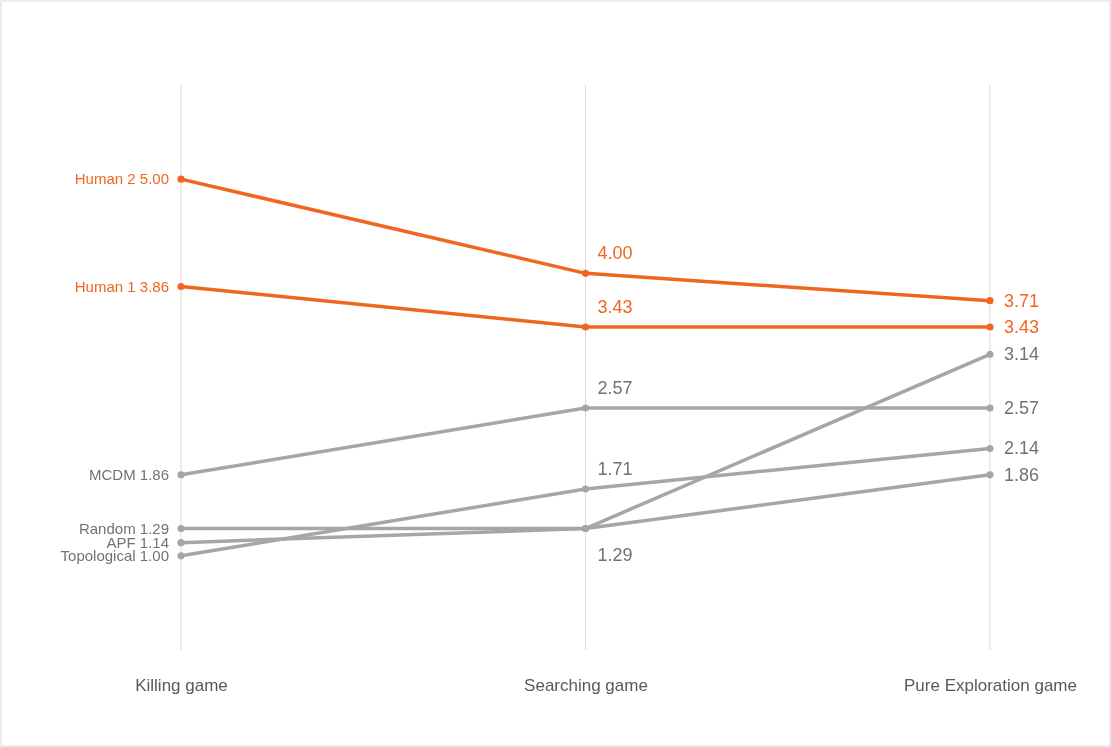 The width and height of the screenshot is (1111, 747). What do you see at coordinates (1022, 474) in the screenshot?
I see `data-label: 1.86` at bounding box center [1022, 474].